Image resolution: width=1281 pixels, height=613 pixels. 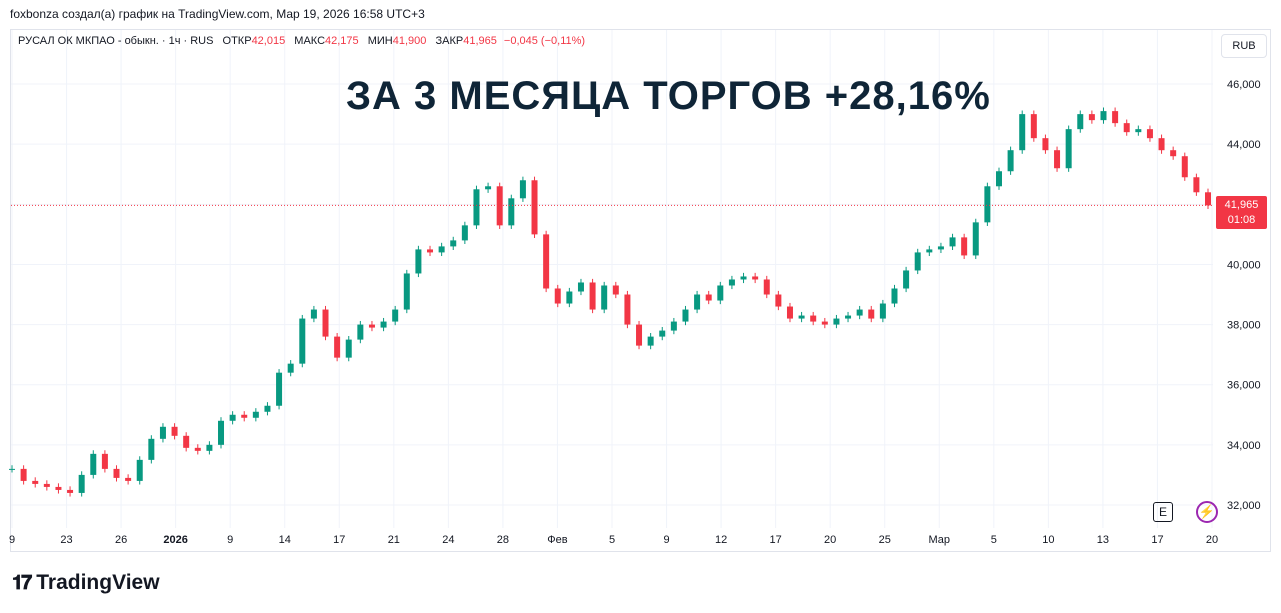 What do you see at coordinates (544, 41) in the screenshot?
I see `legend-change-value: −0,045 (−0,11%)` at bounding box center [544, 41].